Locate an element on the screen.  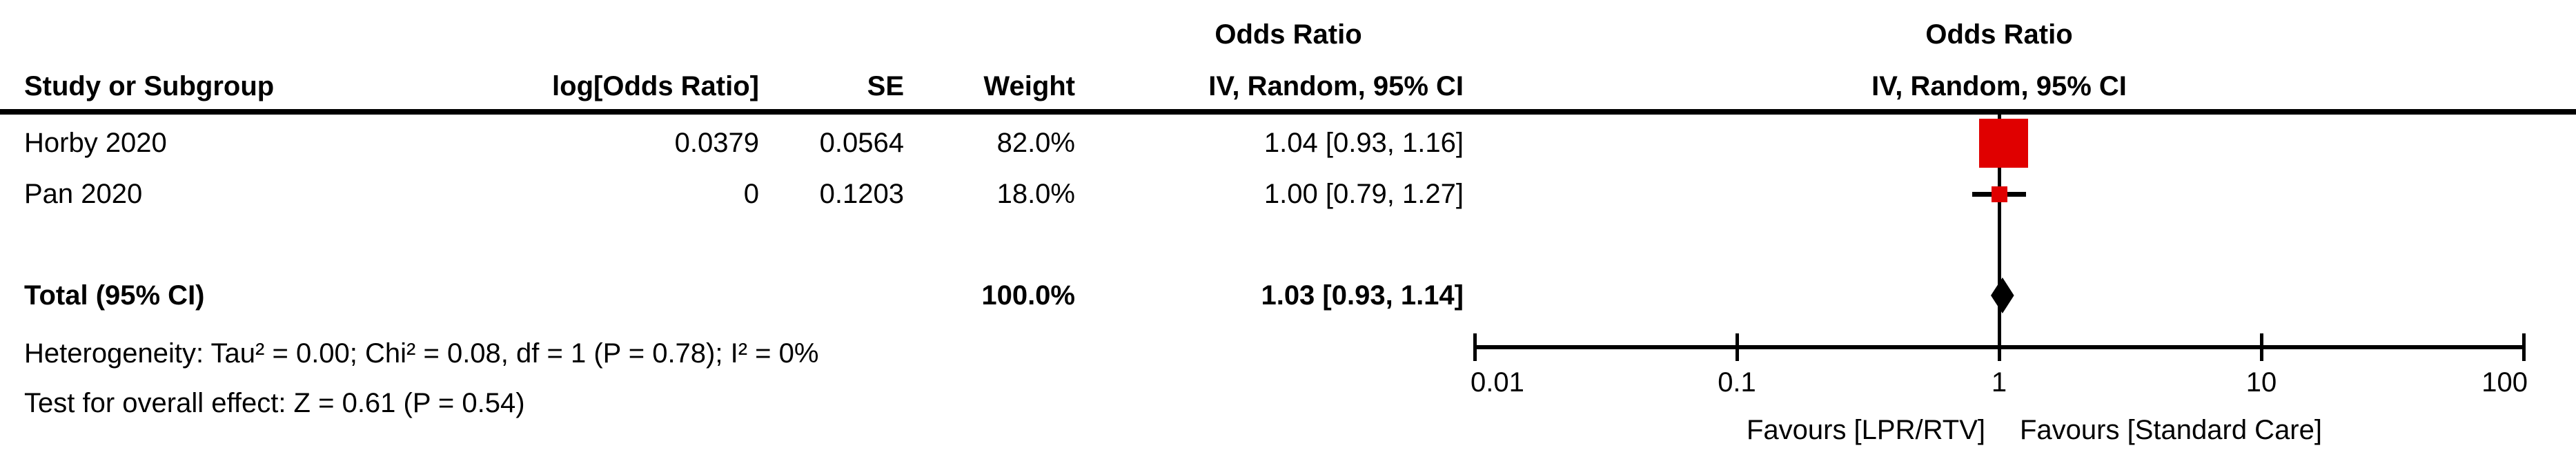
column-header-ci-method: IV, Random, 95% CI is located at coordinates (1336, 86).